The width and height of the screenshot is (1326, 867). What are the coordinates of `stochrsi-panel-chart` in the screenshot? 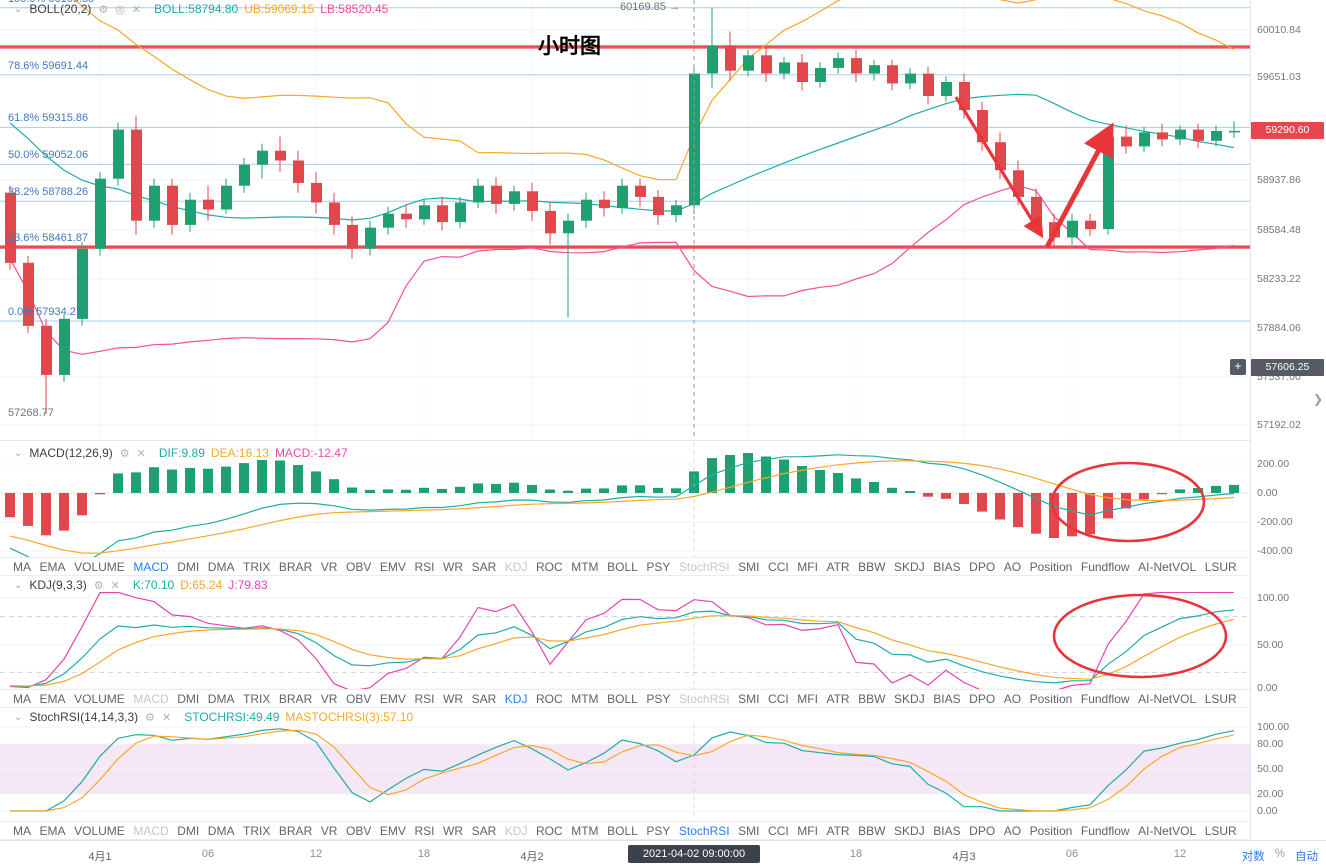 It's located at (625, 772).